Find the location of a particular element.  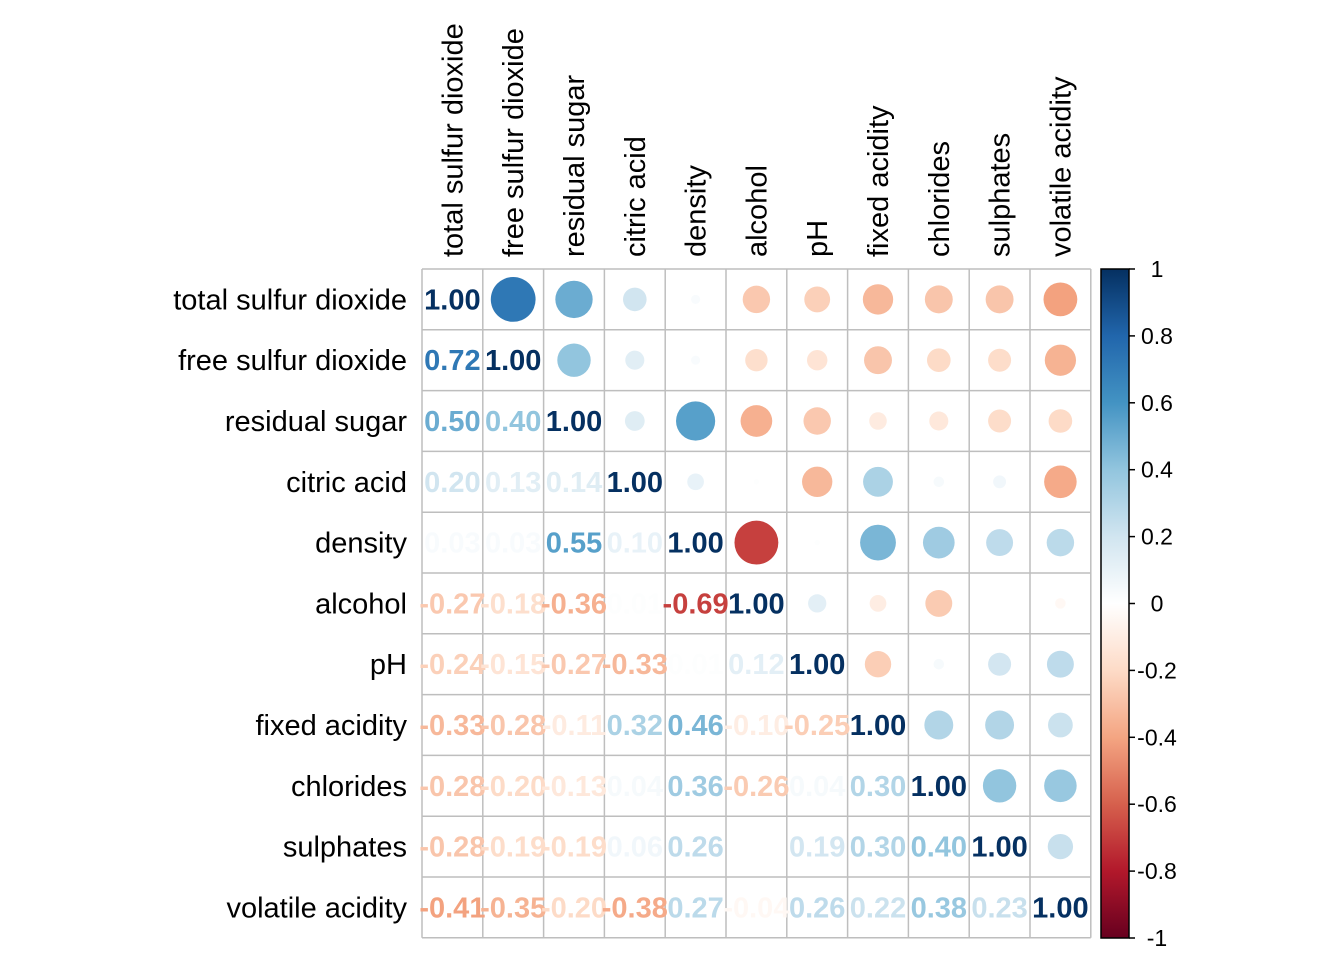

legend-tick-label: -0.2 is located at coordinates (1157, 670).